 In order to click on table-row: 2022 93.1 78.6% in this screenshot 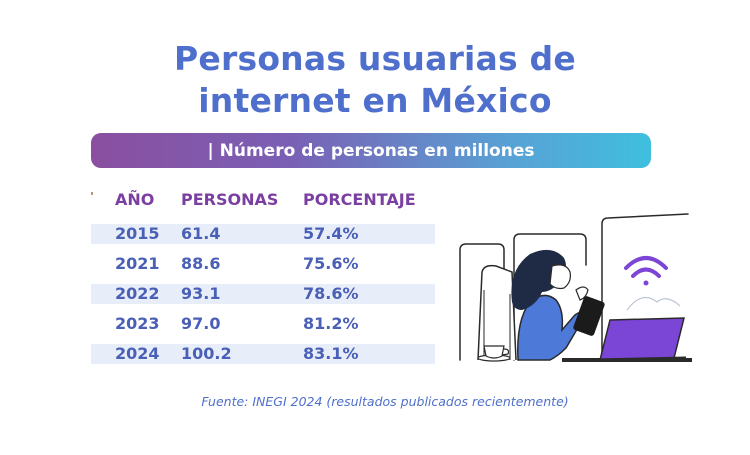, I will do `click(263, 294)`.